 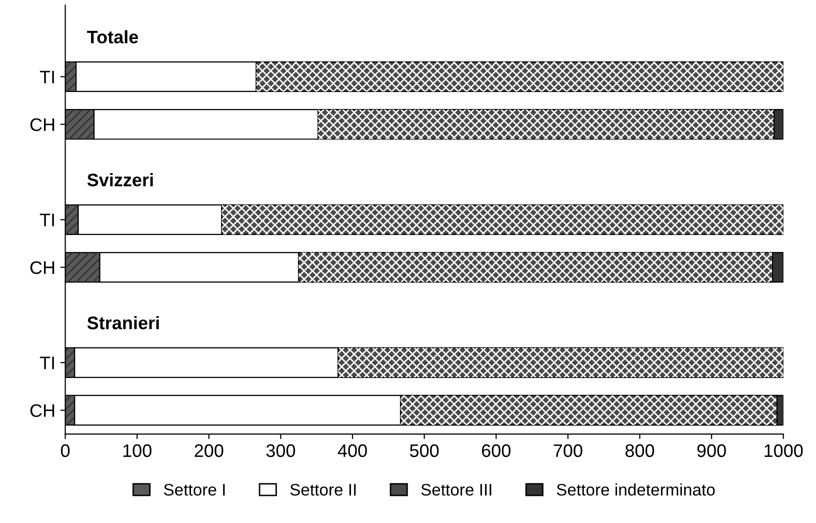 I want to click on x-tick-label: 600, so click(x=496, y=451).